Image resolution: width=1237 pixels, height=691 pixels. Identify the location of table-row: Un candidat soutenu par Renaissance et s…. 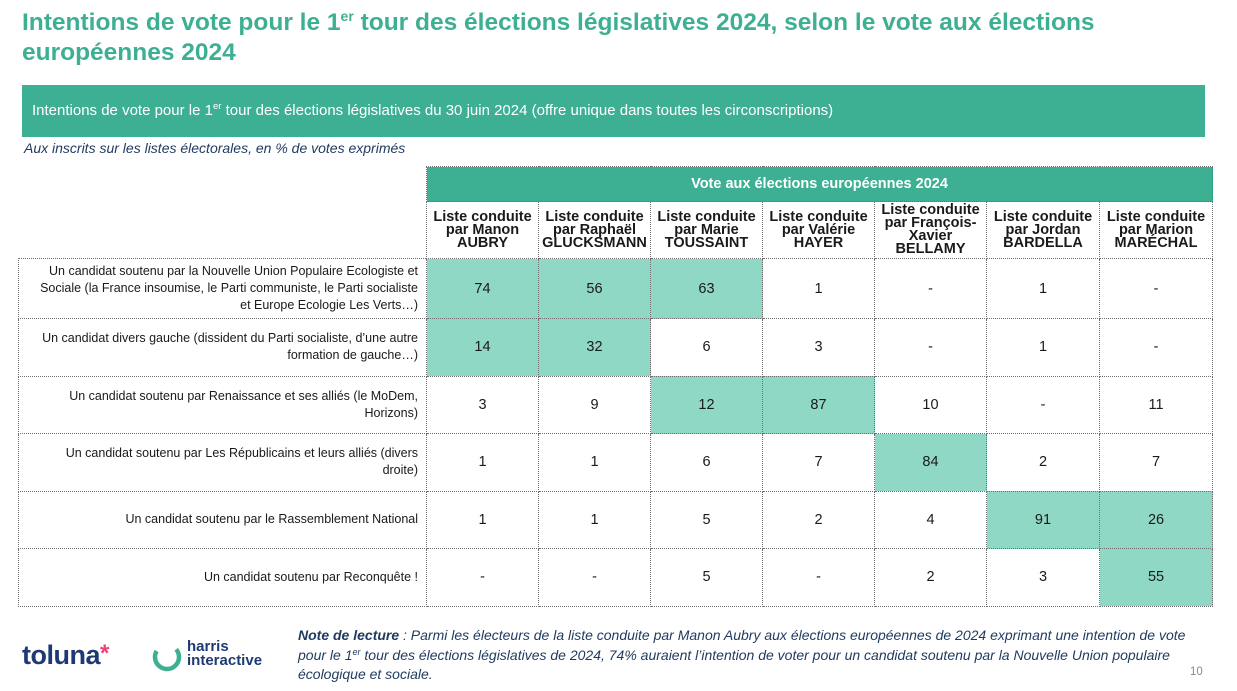
(616, 404).